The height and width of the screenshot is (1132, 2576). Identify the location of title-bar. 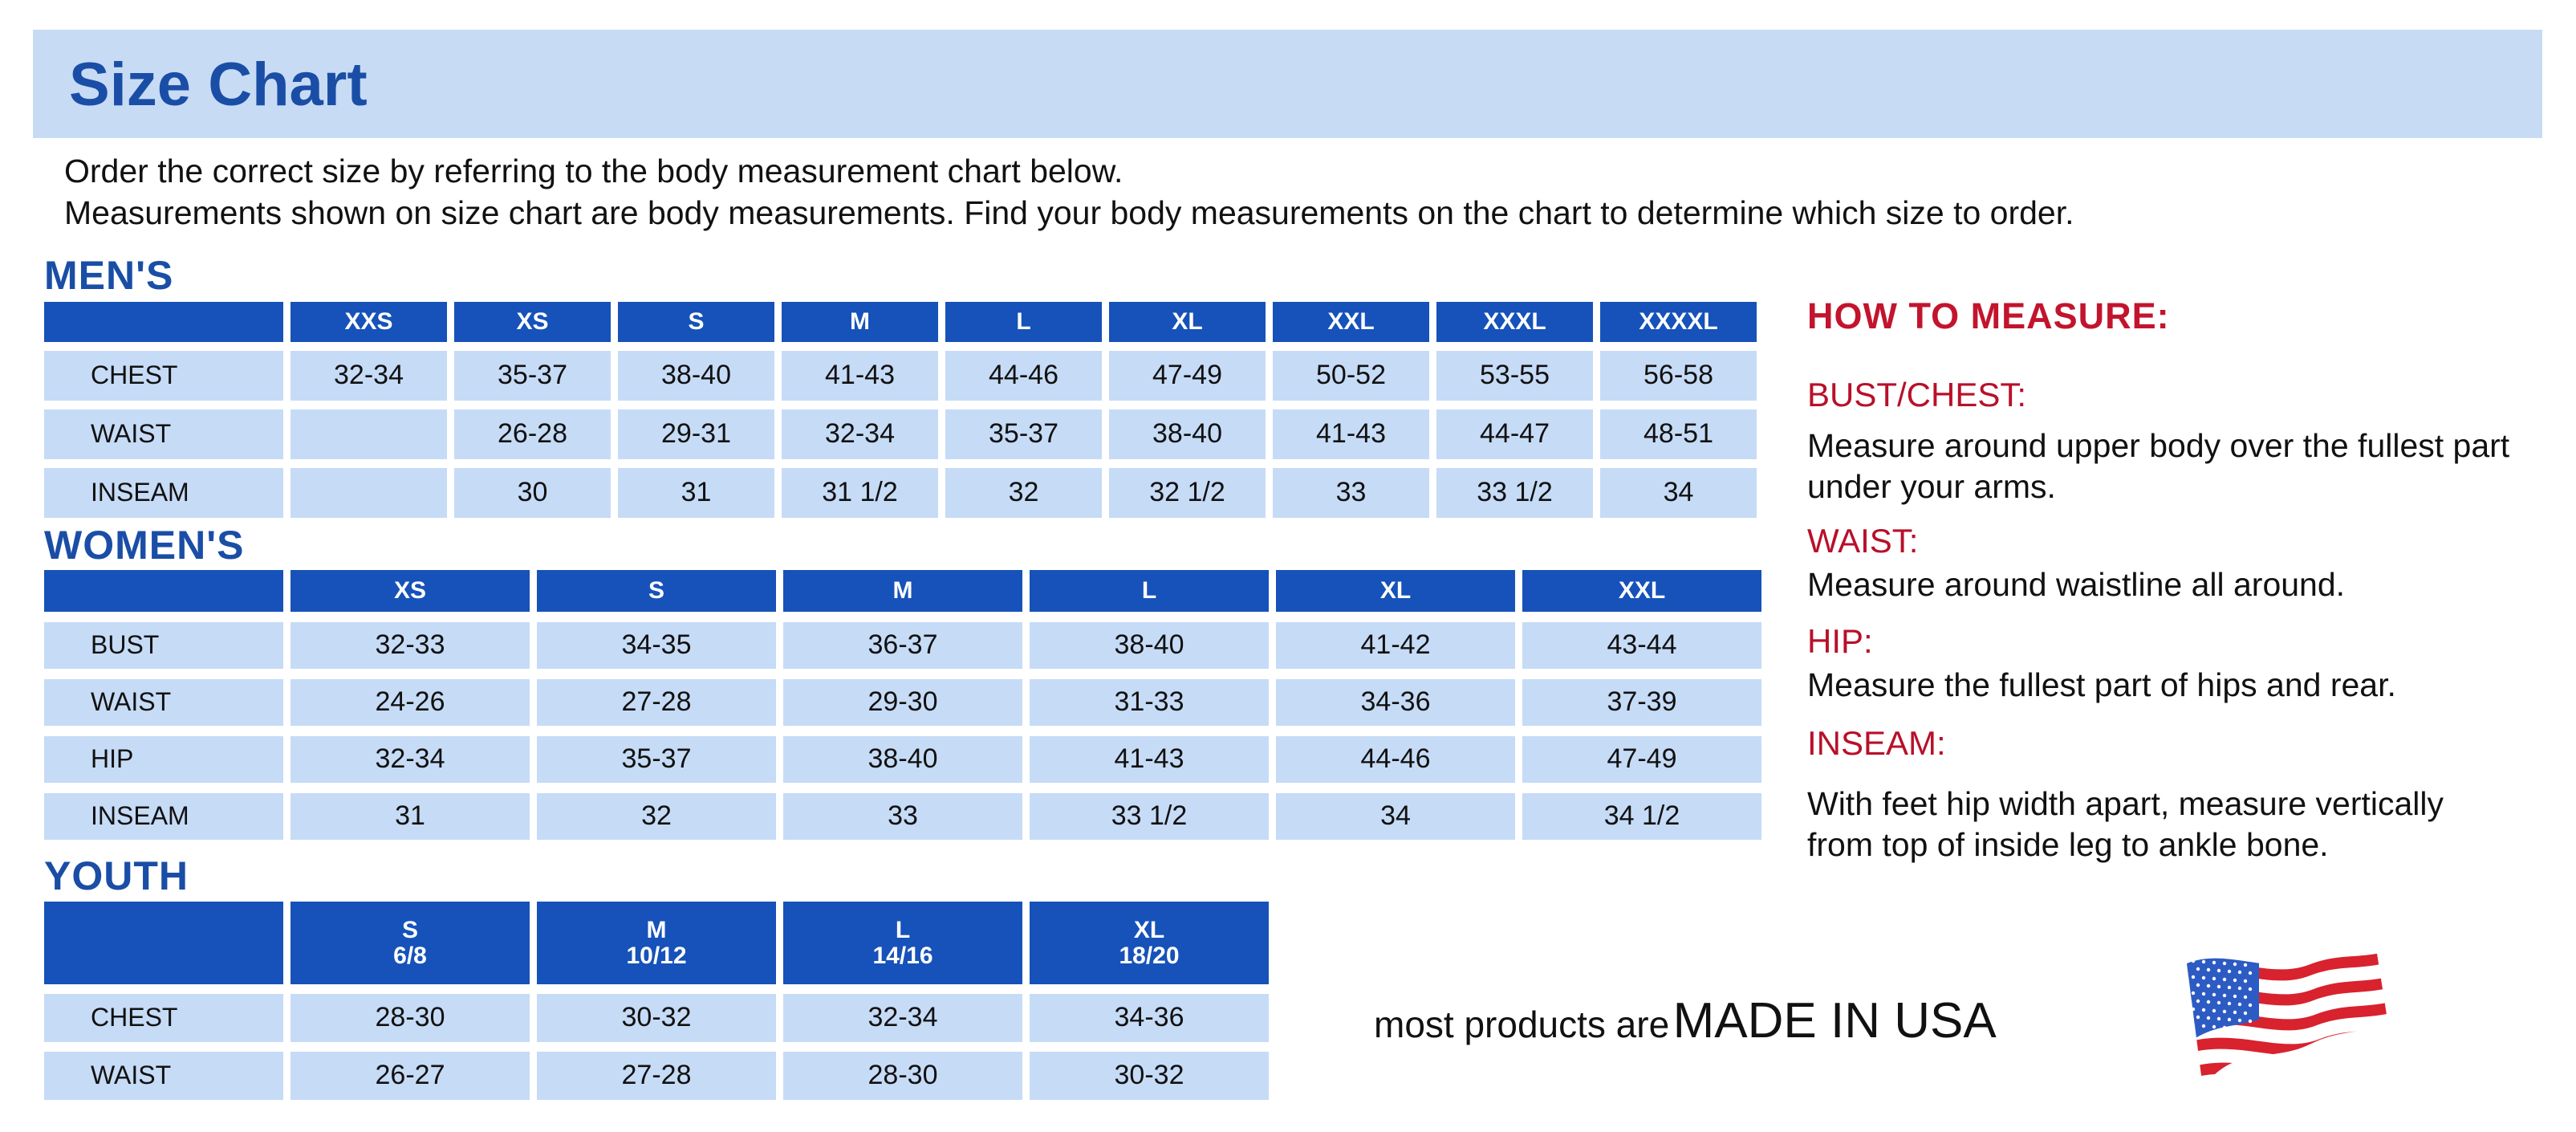
(1287, 84).